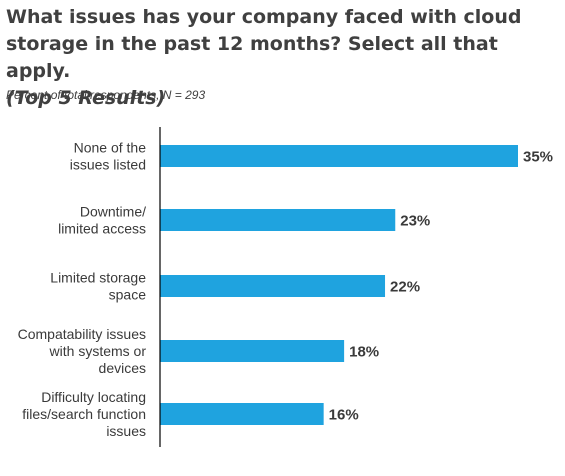  What do you see at coordinates (538, 157) in the screenshot?
I see `value-label-1: 35%` at bounding box center [538, 157].